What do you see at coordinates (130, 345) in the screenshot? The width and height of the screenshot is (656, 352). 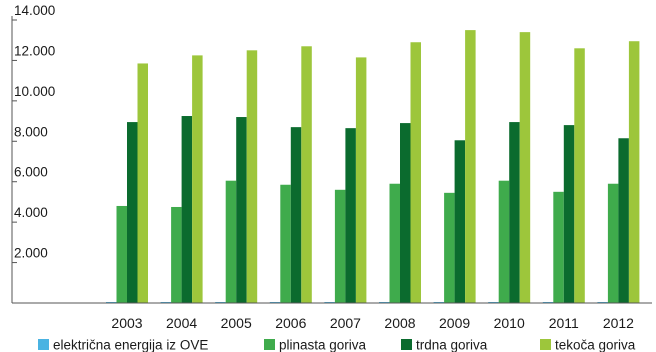 I see `legend-label: električna energija iz OVE` at bounding box center [130, 345].